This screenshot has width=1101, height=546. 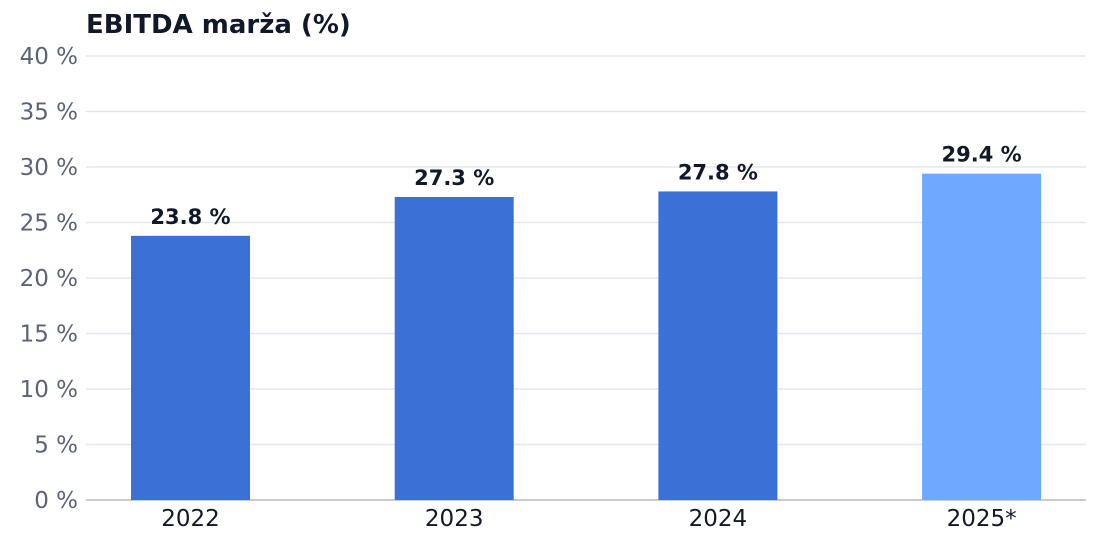 I want to click on y-tick-label: 35 %, so click(x=49, y=113).